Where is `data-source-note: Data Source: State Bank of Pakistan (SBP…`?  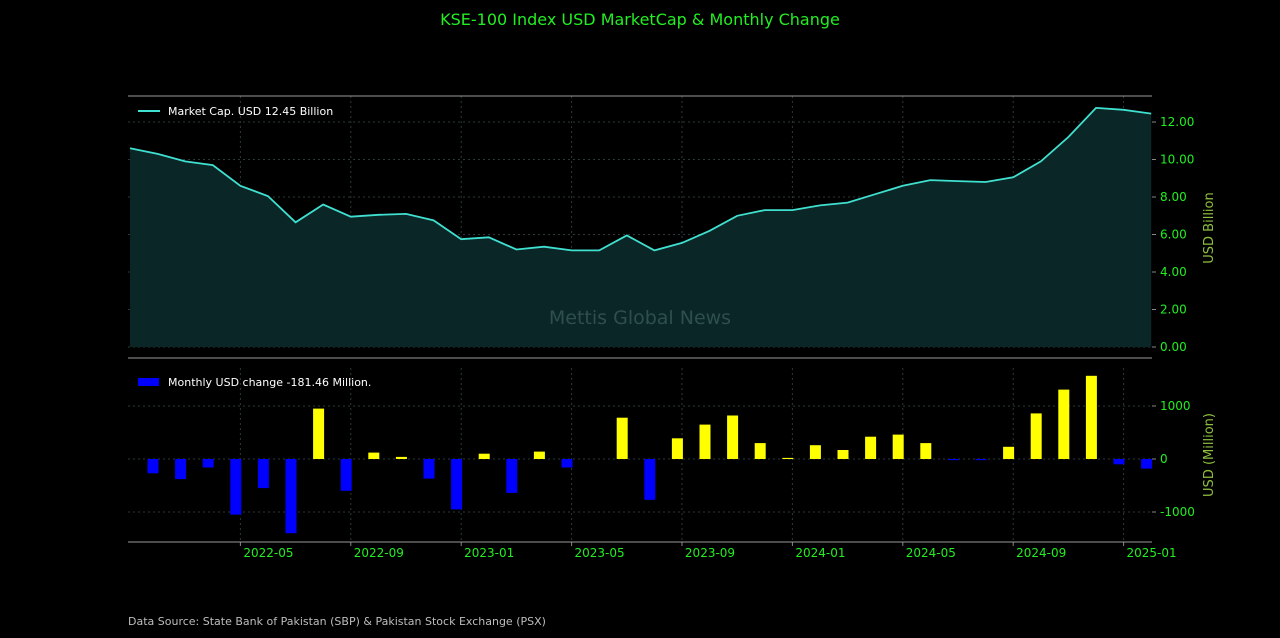 data-source-note: Data Source: State Bank of Pakistan (SBP… is located at coordinates (337, 621).